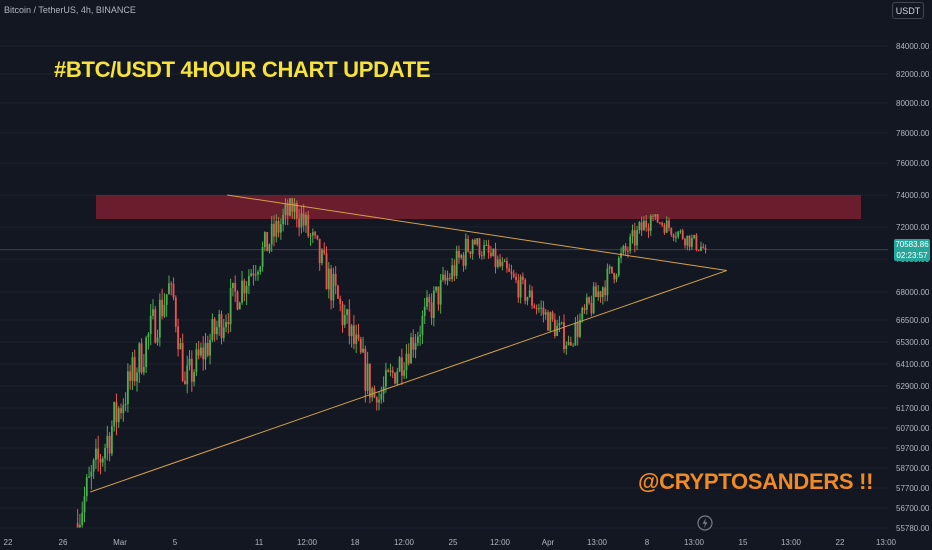 The height and width of the screenshot is (550, 932). Describe the element at coordinates (705, 523) in the screenshot. I see `lightning-icon` at that location.